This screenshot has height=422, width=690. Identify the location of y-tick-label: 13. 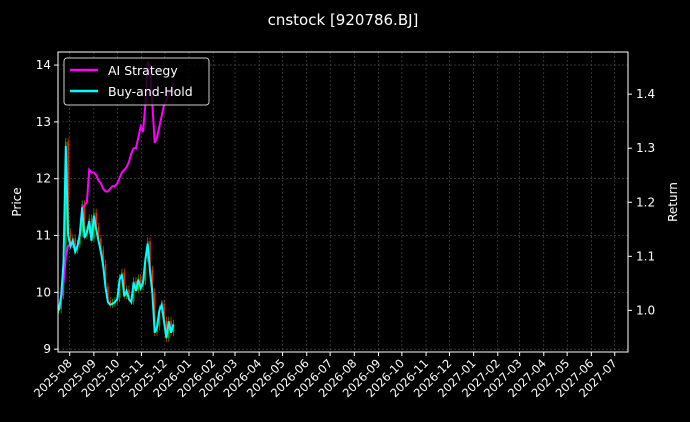
(43, 122).